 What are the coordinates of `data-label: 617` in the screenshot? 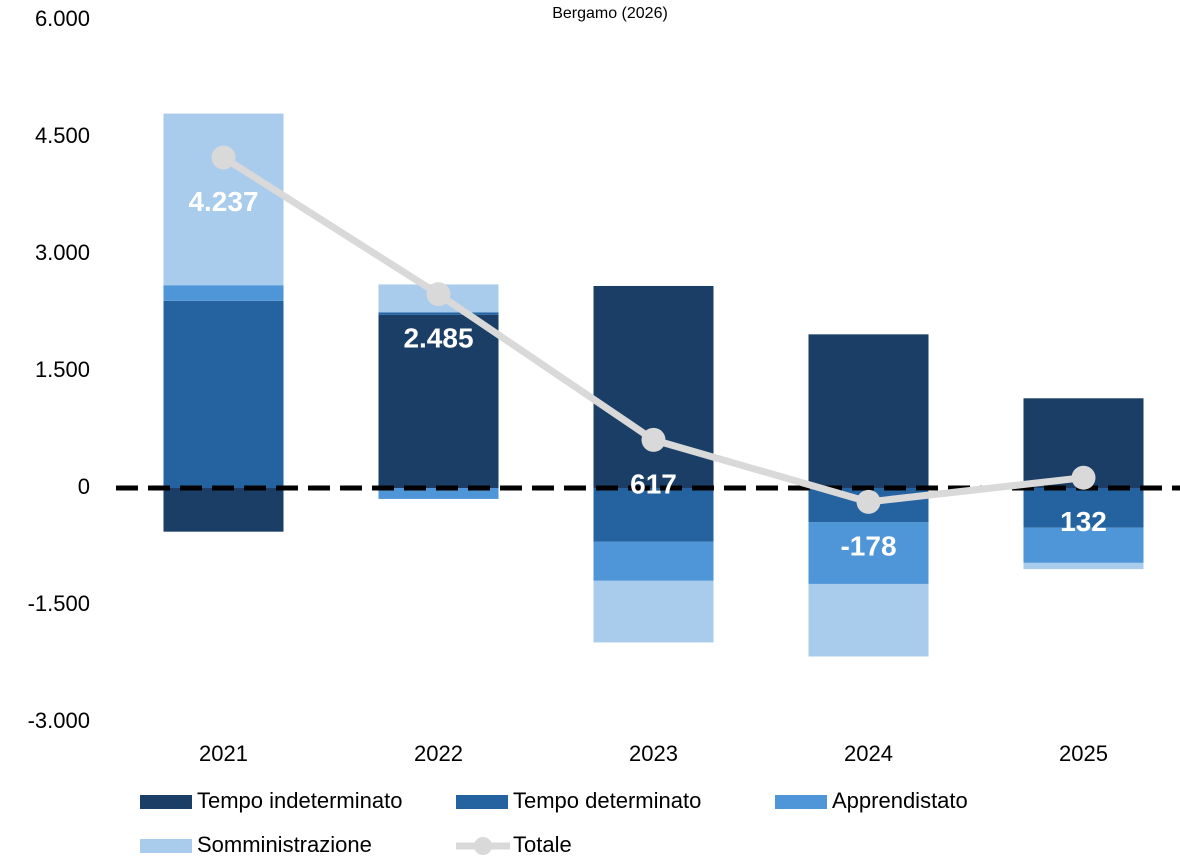 It's located at (653, 483).